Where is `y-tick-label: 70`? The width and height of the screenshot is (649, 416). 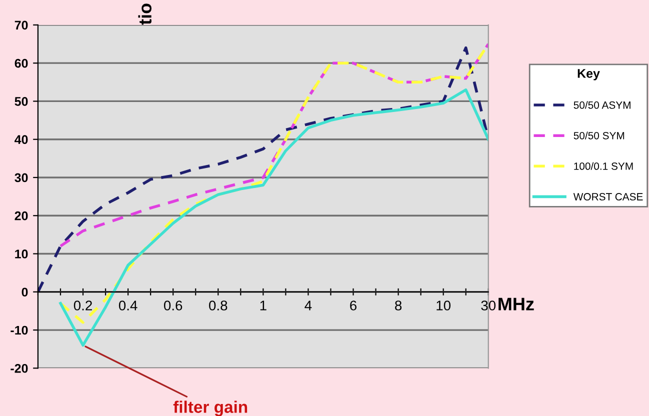 y-tick-label: 70 is located at coordinates (21, 25).